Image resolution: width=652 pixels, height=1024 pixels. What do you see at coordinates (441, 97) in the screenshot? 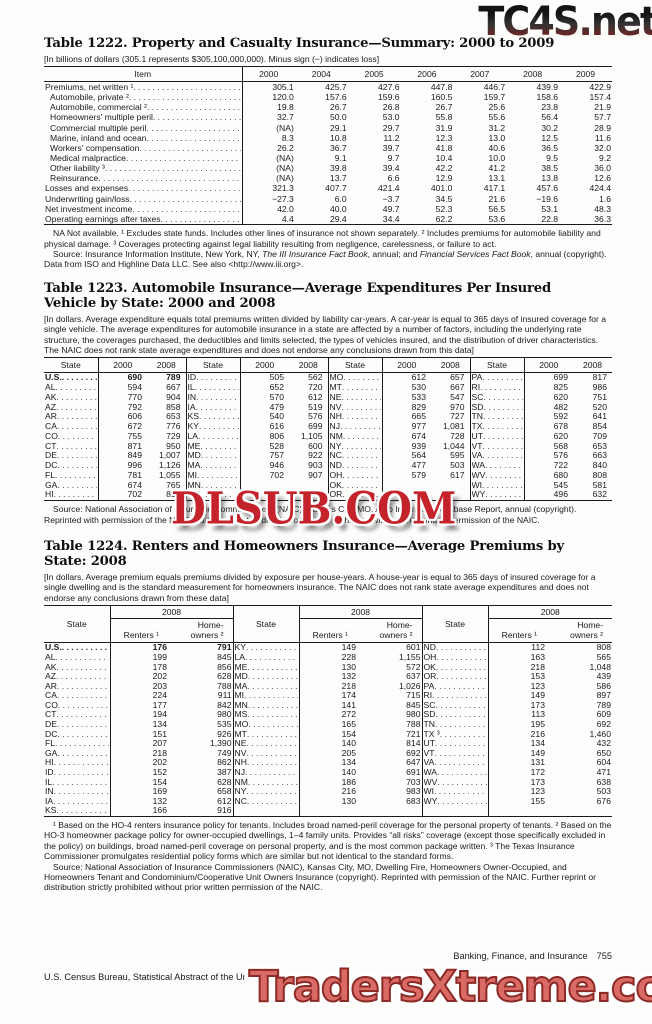
I see `cell-value: 160.5` at bounding box center [441, 97].